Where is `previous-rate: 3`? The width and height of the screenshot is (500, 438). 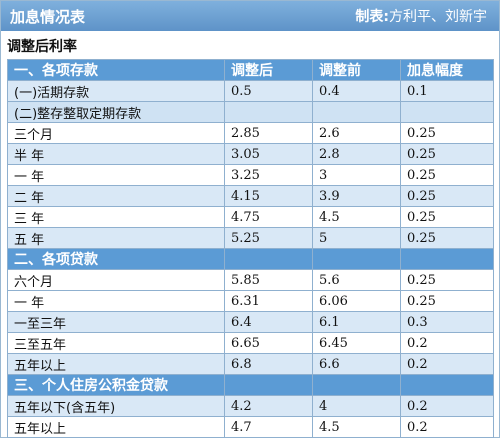
previous-rate: 3 is located at coordinates (356, 175).